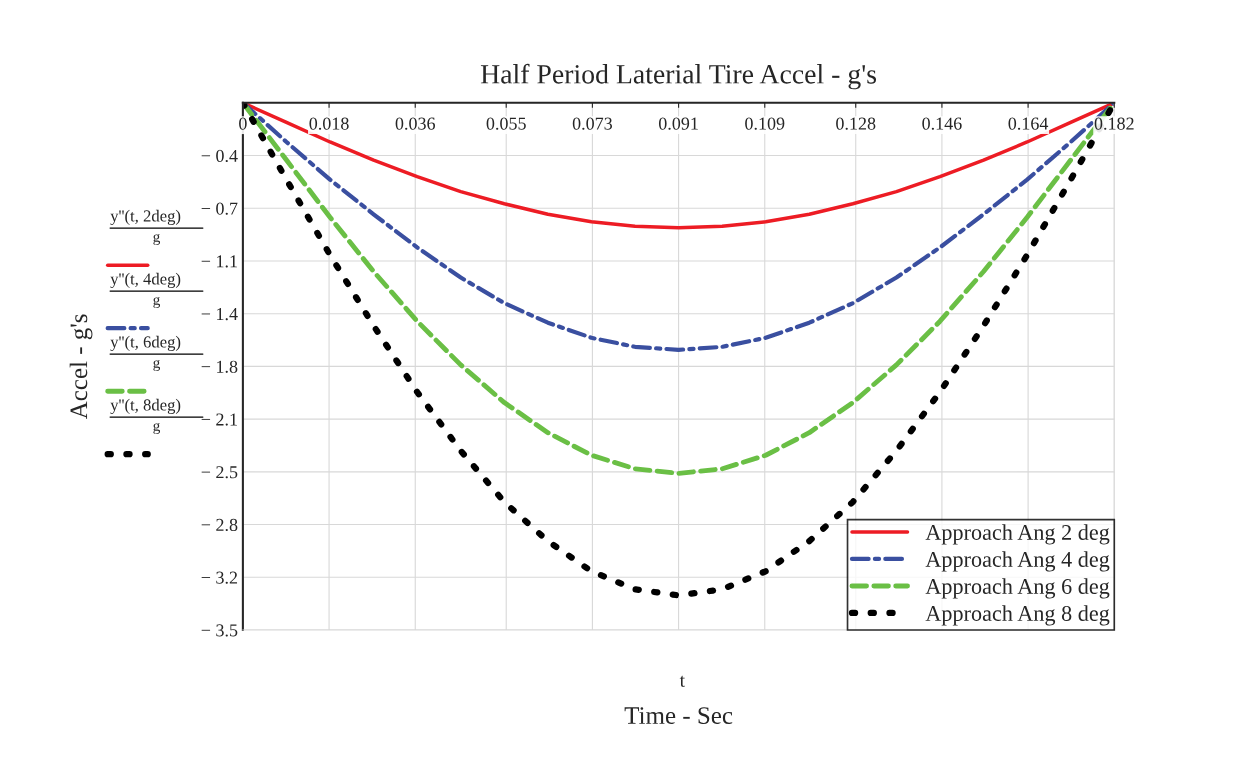 This screenshot has height=773, width=1252. What do you see at coordinates (145, 343) in the screenshot?
I see `text: y''(t, 6deg)` at bounding box center [145, 343].